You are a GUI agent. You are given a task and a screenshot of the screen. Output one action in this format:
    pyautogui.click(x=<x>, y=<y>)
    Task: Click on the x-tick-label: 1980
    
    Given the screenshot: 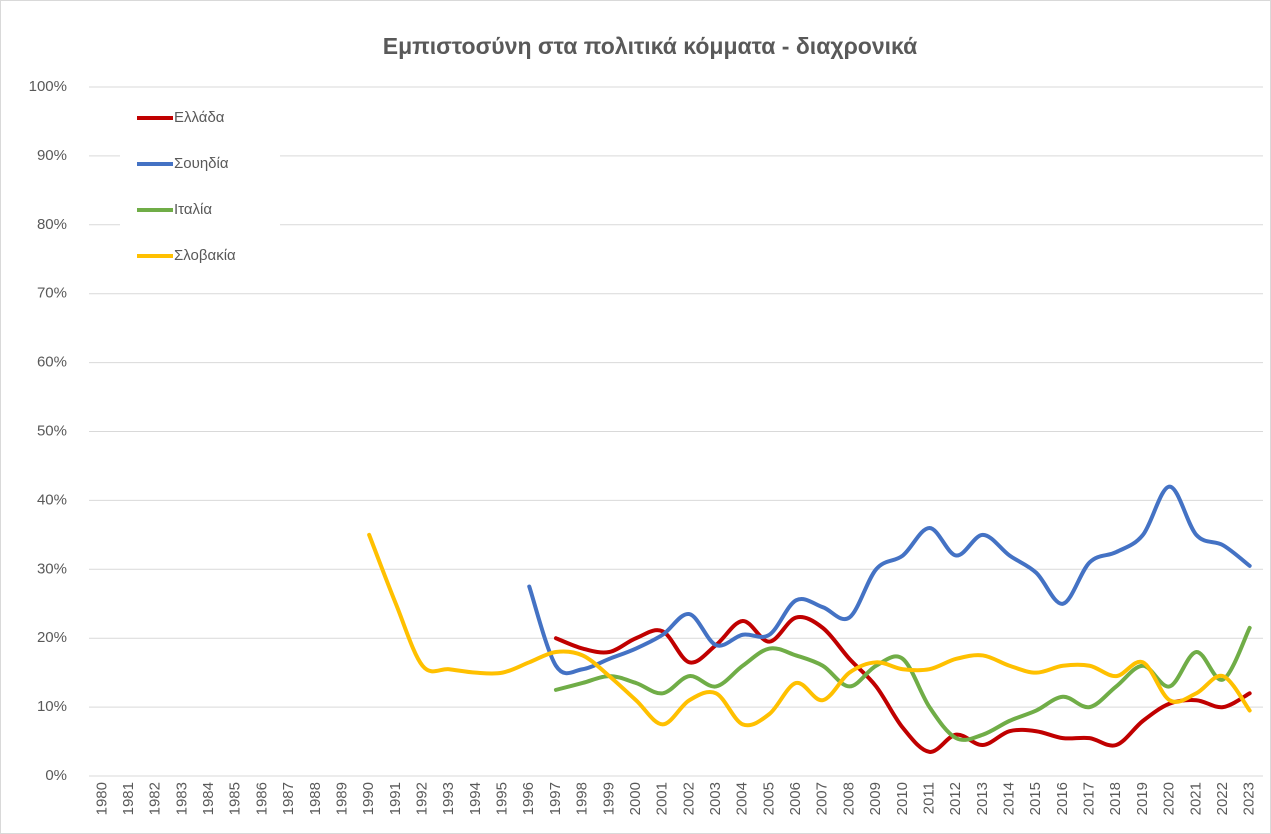 What is the action you would take?
    pyautogui.click(x=101, y=798)
    